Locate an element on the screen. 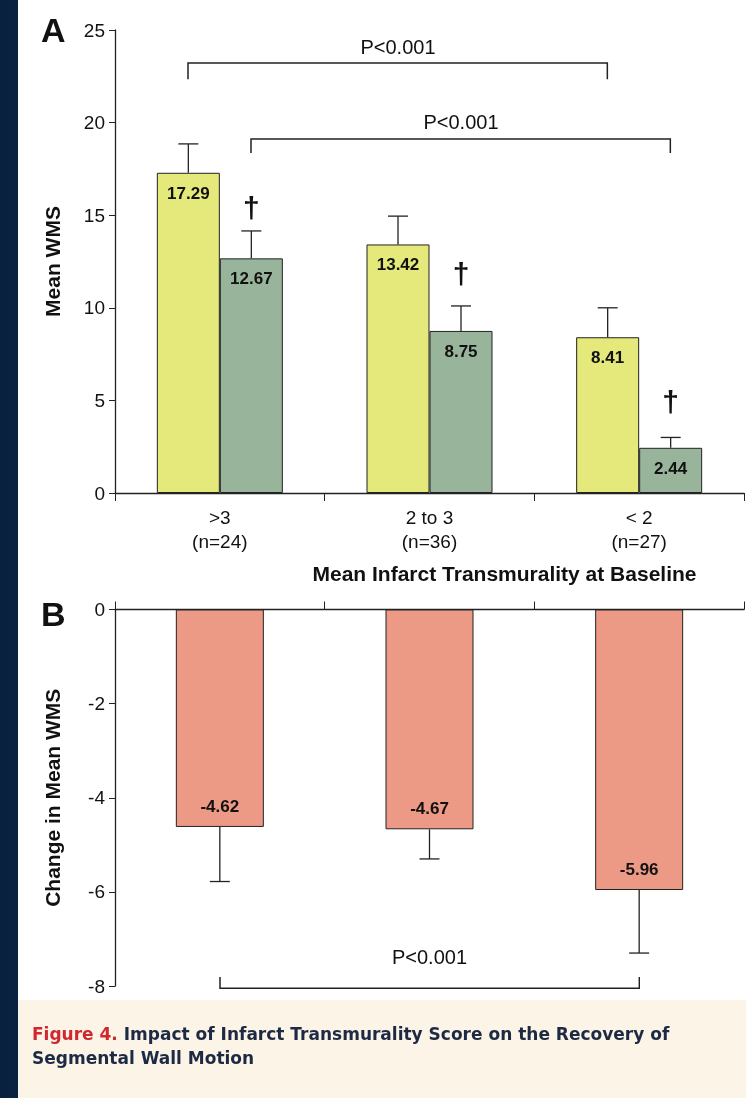 The width and height of the screenshot is (746, 1098). data-label: 2.44 is located at coordinates (671, 468).